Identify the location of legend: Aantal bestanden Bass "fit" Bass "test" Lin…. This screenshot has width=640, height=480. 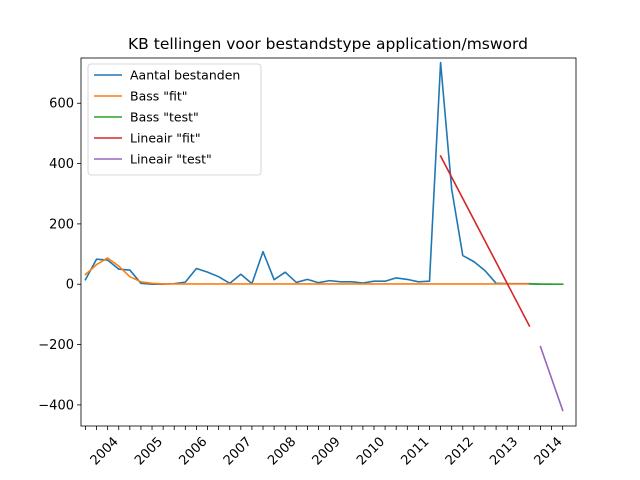
(174, 119).